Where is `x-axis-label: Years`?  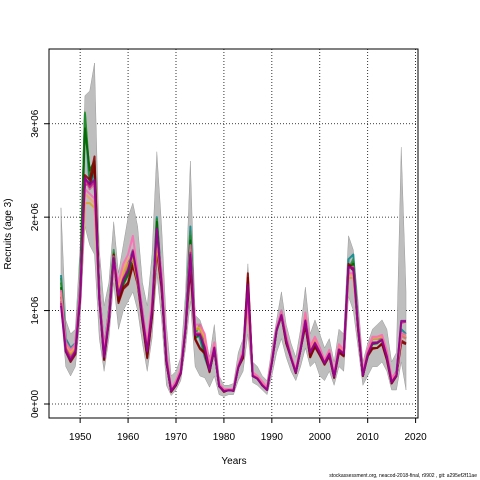
x-axis-label: Years is located at coordinates (233, 461).